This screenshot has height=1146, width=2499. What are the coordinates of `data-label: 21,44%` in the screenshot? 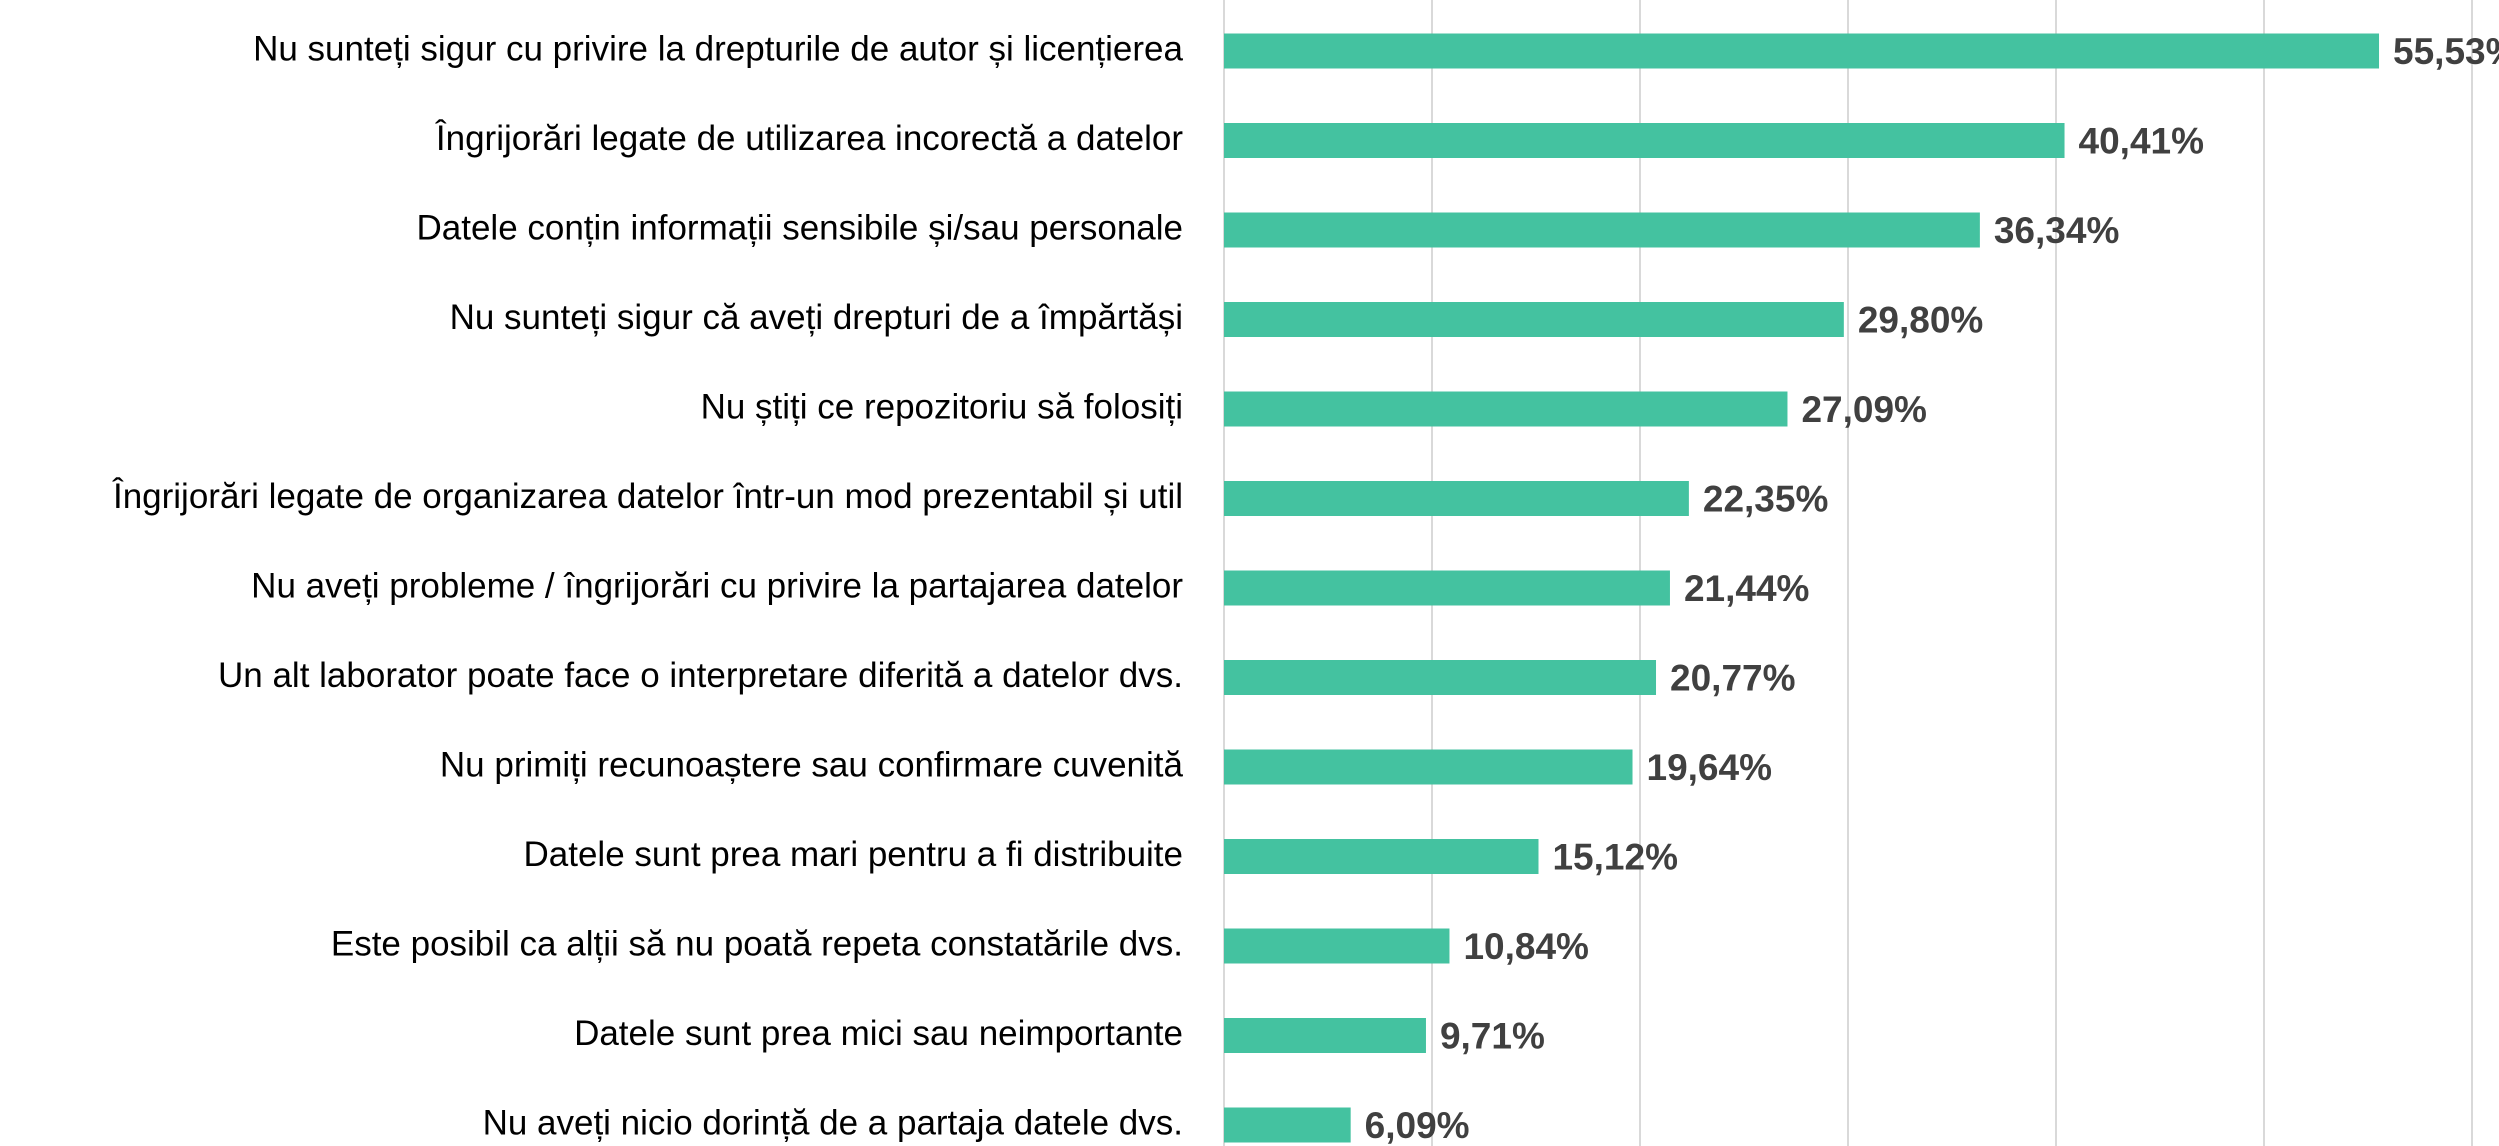 It's located at (1747, 588).